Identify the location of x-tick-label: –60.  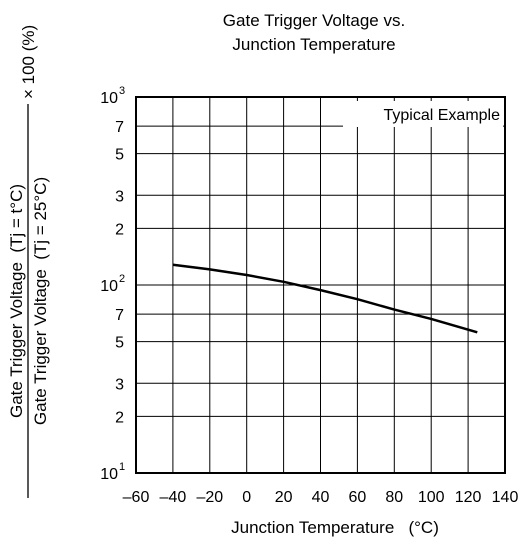
(136, 497).